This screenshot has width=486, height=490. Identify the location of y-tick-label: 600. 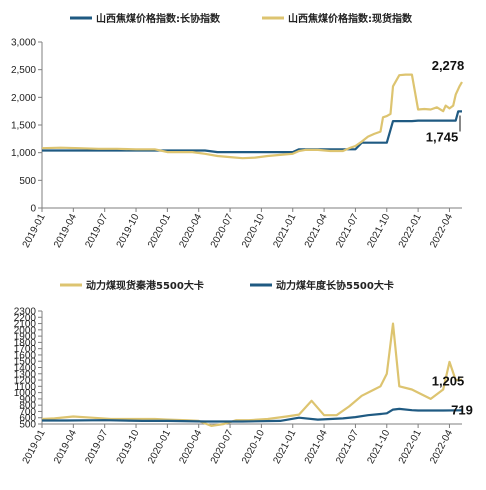
(27, 418).